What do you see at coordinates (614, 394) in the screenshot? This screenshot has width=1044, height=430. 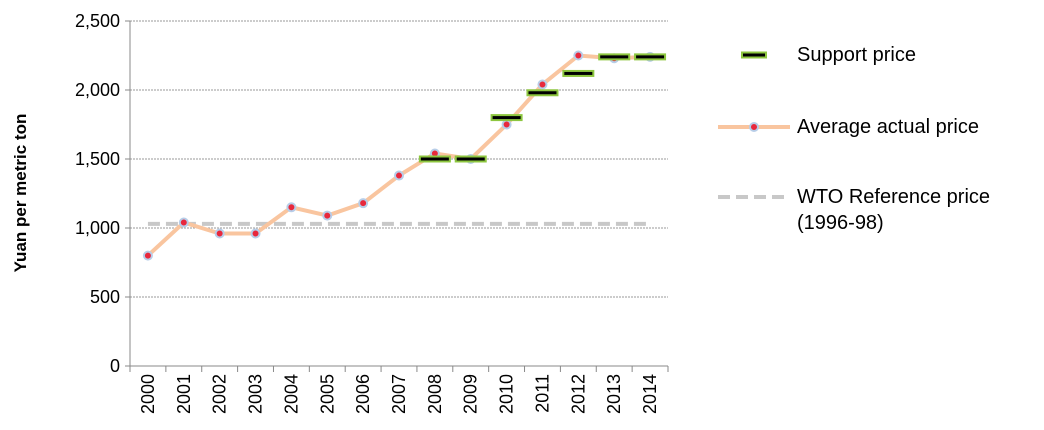 I see `x-tick-label: 2013` at bounding box center [614, 394].